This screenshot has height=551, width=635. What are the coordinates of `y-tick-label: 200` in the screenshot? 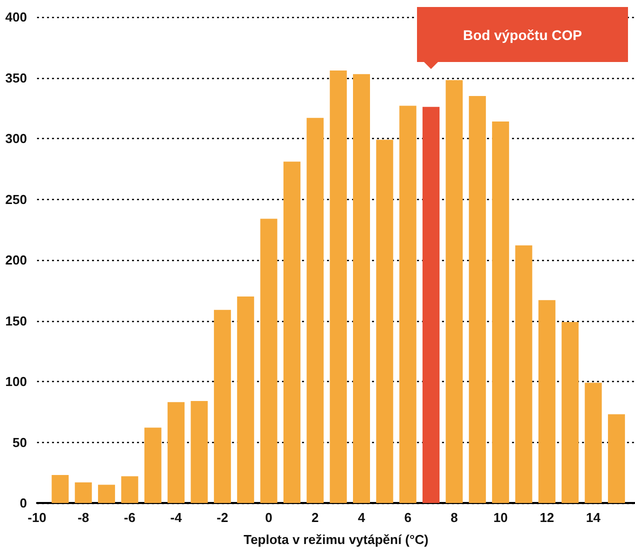 It's located at (16, 260).